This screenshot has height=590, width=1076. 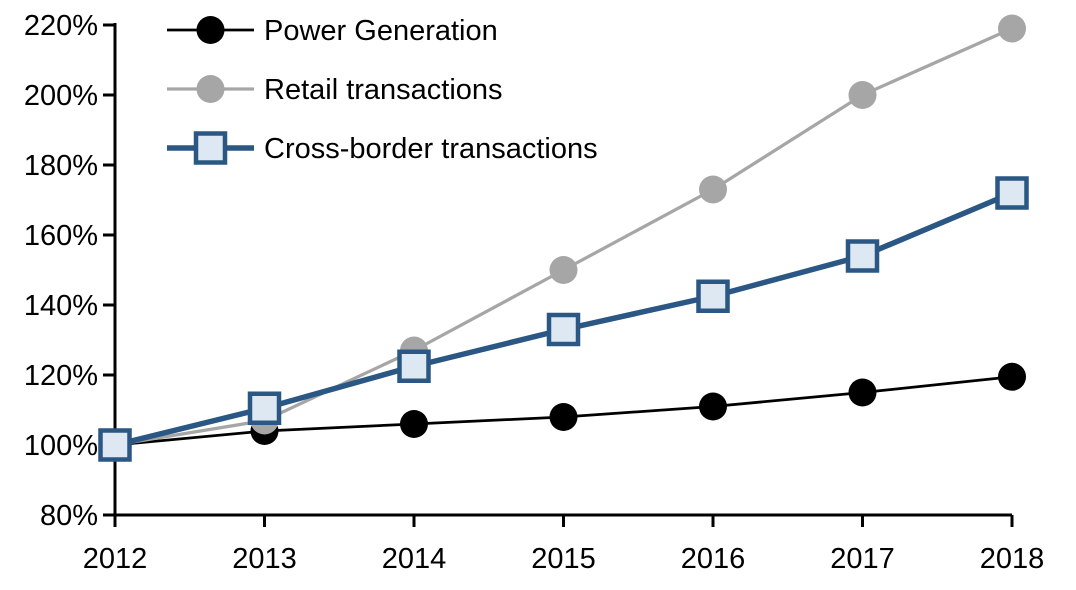 I want to click on y-axis-tick-label: 100%, so click(x=61, y=446).